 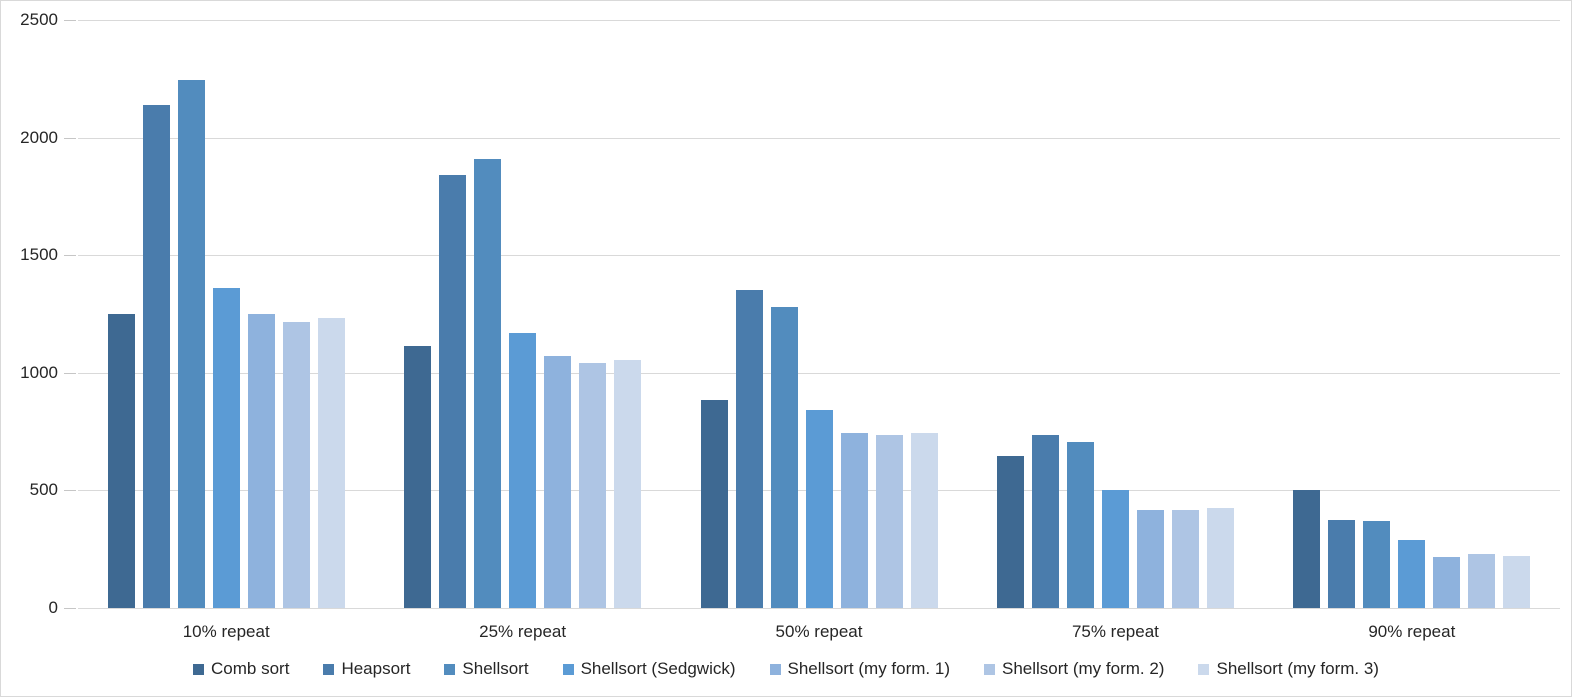 What do you see at coordinates (495, 668) in the screenshot?
I see `legend-label: Shellsort` at bounding box center [495, 668].